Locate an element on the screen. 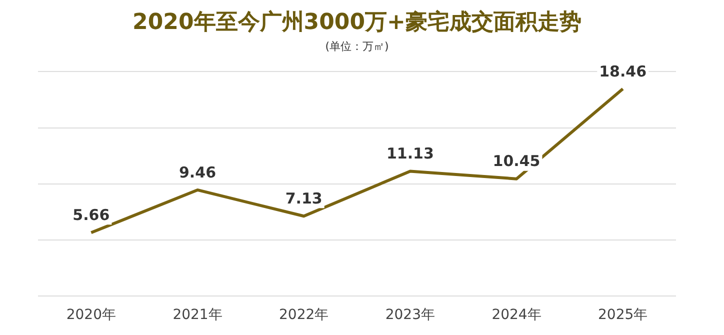 This screenshot has width=724, height=335. data-label: 7.13 is located at coordinates (303, 199).